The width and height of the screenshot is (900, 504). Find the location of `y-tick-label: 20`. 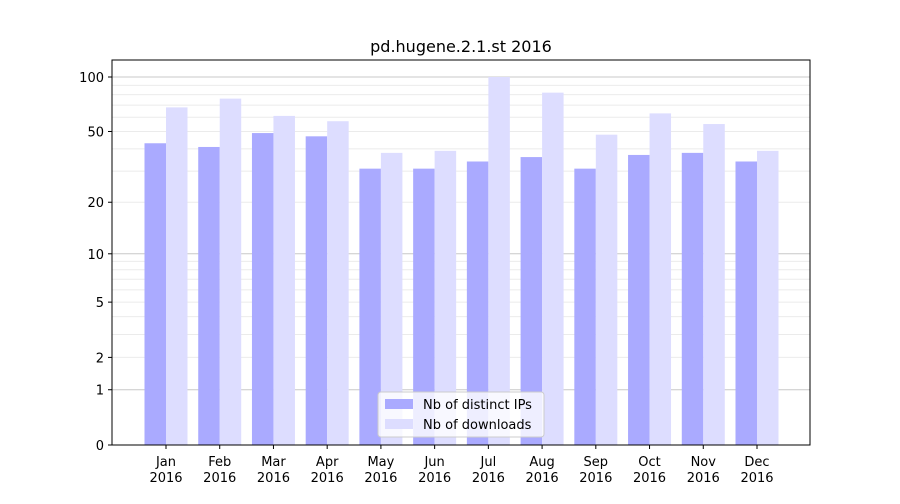

y-tick-label: 20 is located at coordinates (95, 203).